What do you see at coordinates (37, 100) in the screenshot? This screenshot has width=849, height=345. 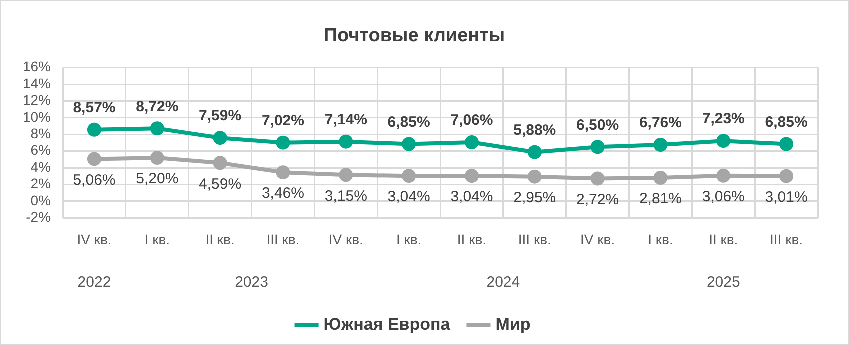 I see `y-tick-label: 12%` at bounding box center [37, 100].